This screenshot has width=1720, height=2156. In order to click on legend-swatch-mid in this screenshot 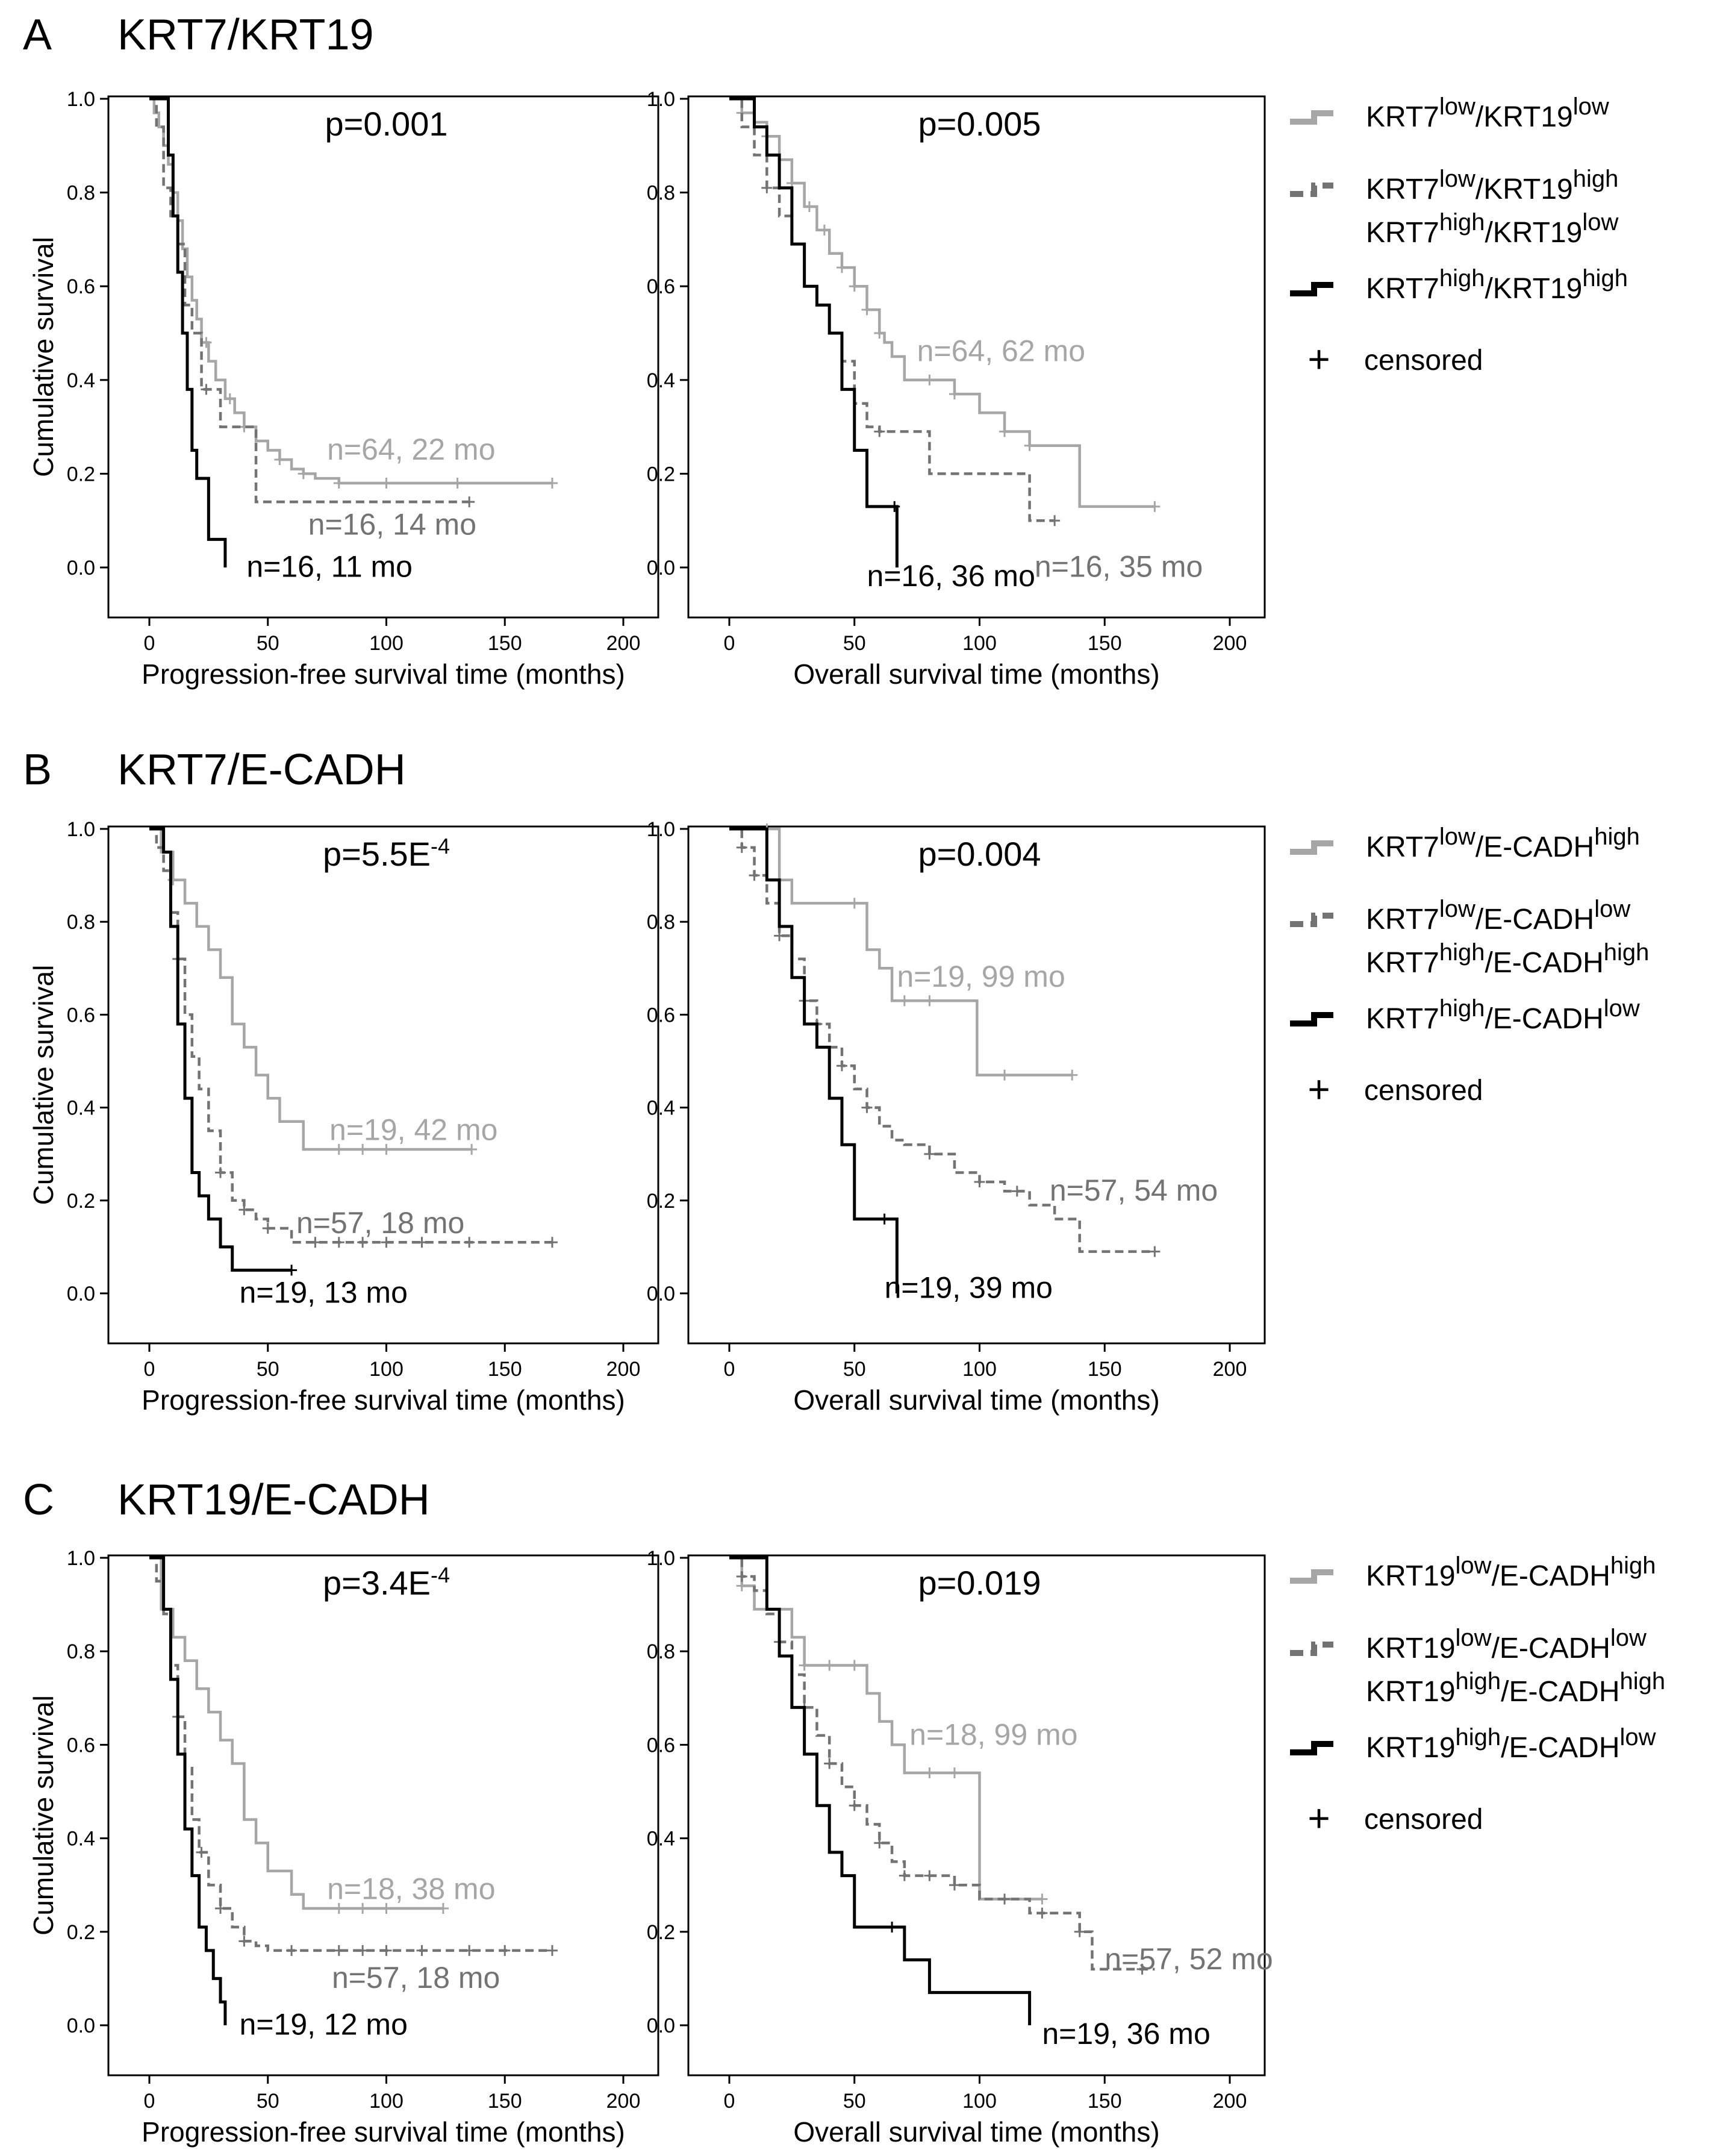, I will do `click(1311, 190)`.